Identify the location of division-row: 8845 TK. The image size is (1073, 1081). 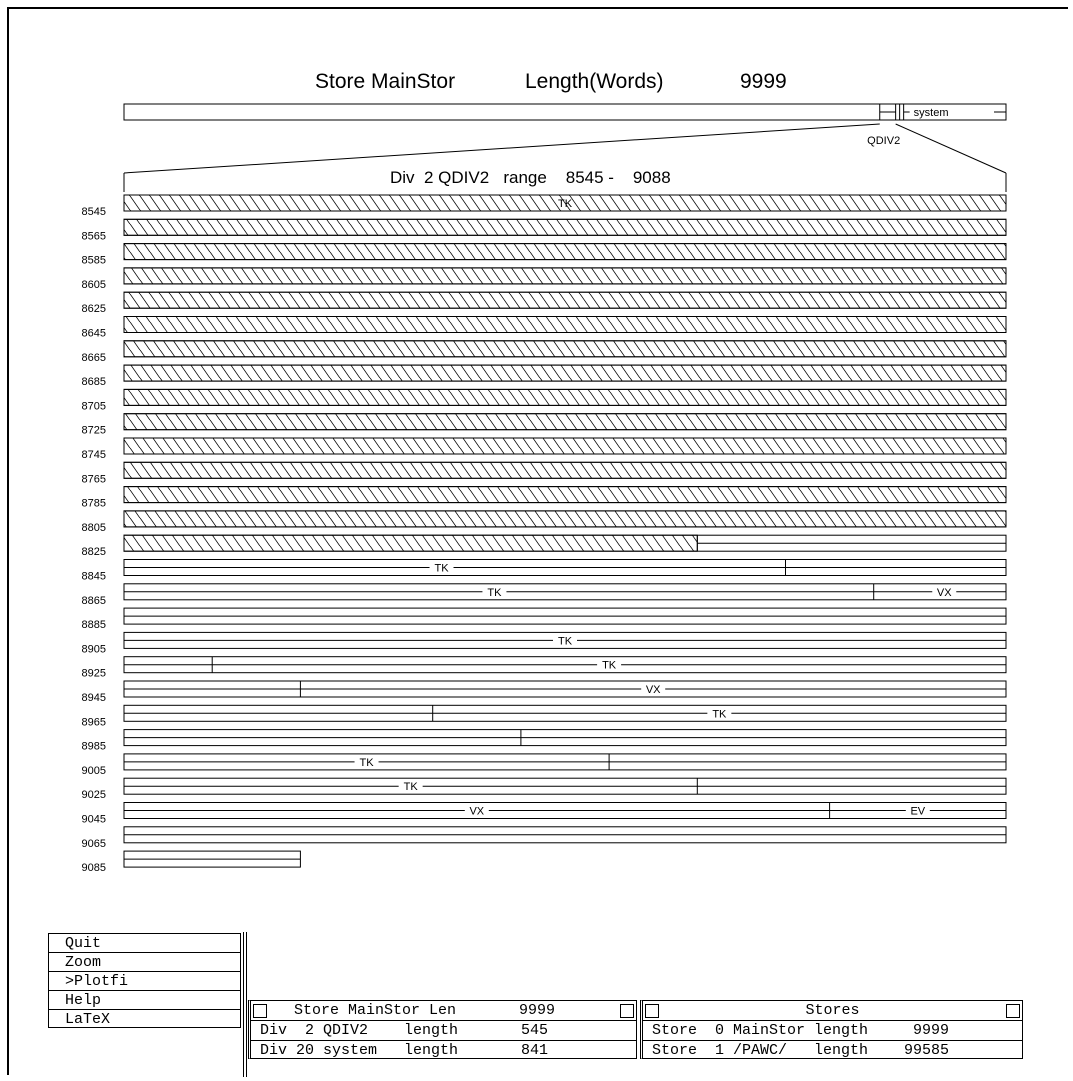
(544, 571).